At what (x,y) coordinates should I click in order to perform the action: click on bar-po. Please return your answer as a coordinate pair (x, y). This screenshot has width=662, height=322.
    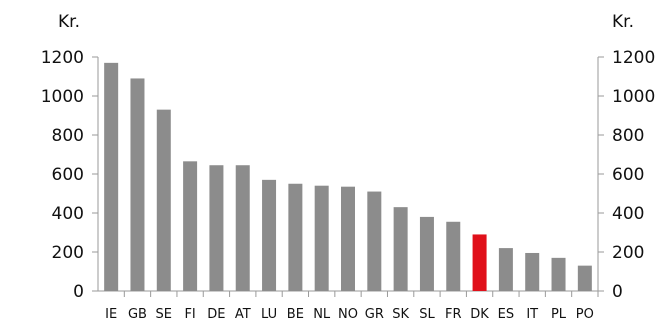
    Looking at the image, I should click on (584, 278).